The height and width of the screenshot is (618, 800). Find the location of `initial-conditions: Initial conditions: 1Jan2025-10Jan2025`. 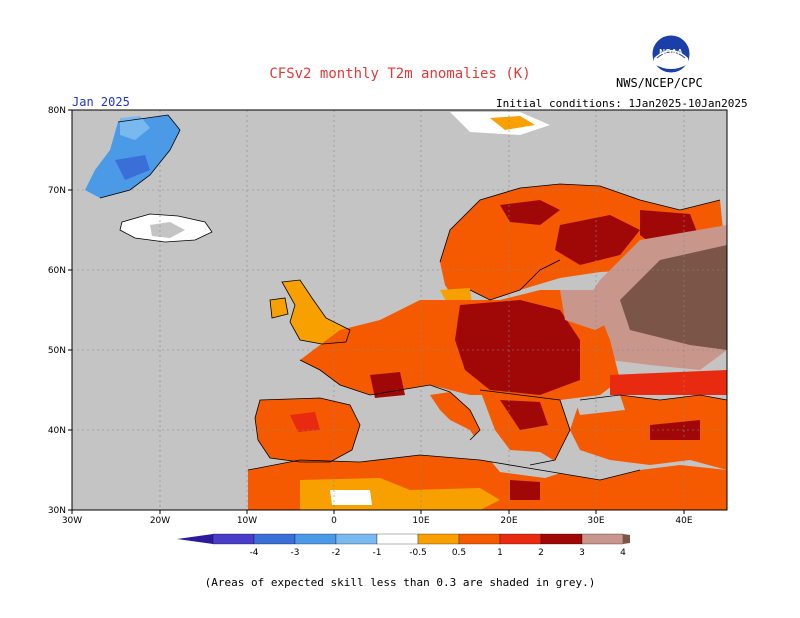

initial-conditions: Initial conditions: 1Jan2025-10Jan2025 is located at coordinates (622, 103).